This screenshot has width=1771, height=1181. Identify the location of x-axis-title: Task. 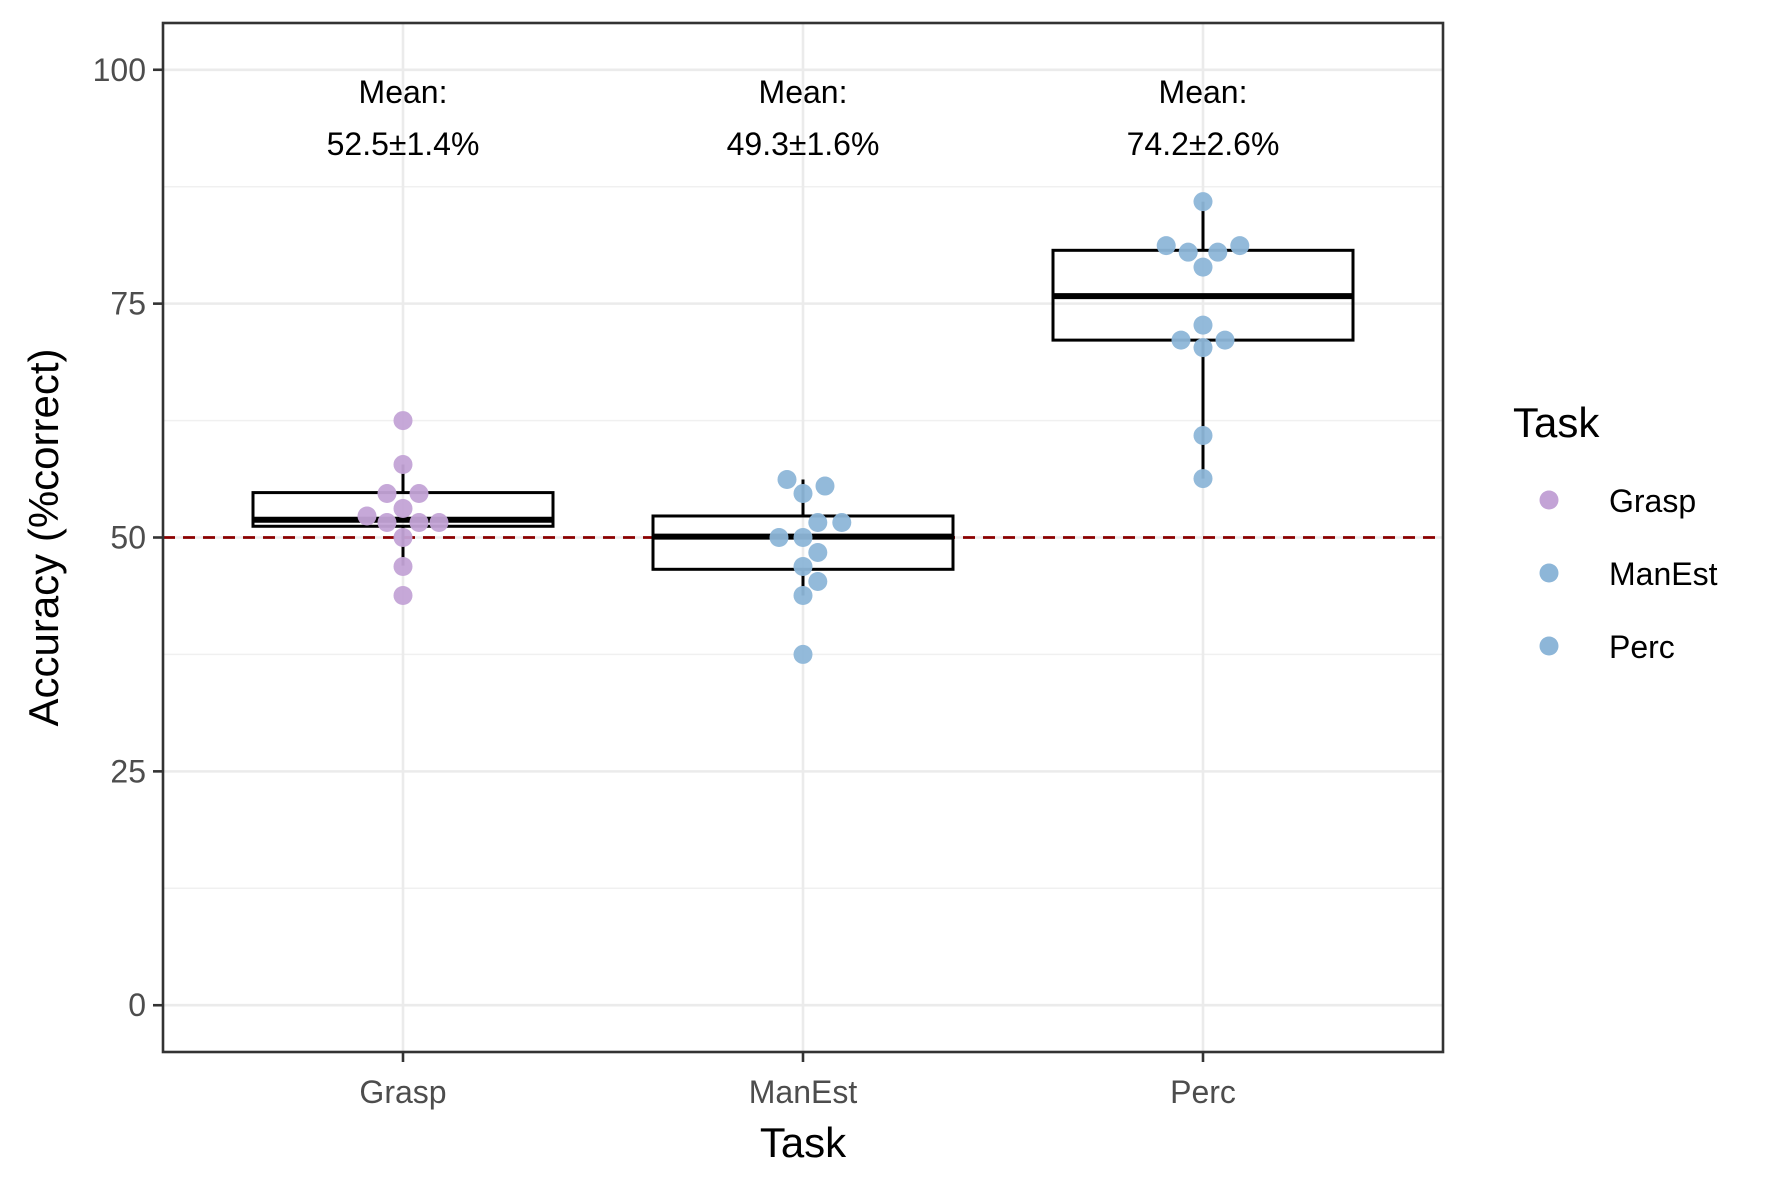
(803, 1142).